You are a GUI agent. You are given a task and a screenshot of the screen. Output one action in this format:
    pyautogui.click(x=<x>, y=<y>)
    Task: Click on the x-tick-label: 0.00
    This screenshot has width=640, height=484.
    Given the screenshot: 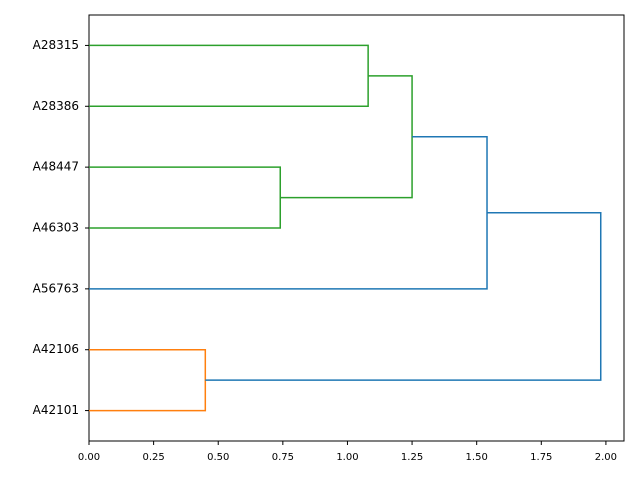 What is the action you would take?
    pyautogui.click(x=89, y=457)
    